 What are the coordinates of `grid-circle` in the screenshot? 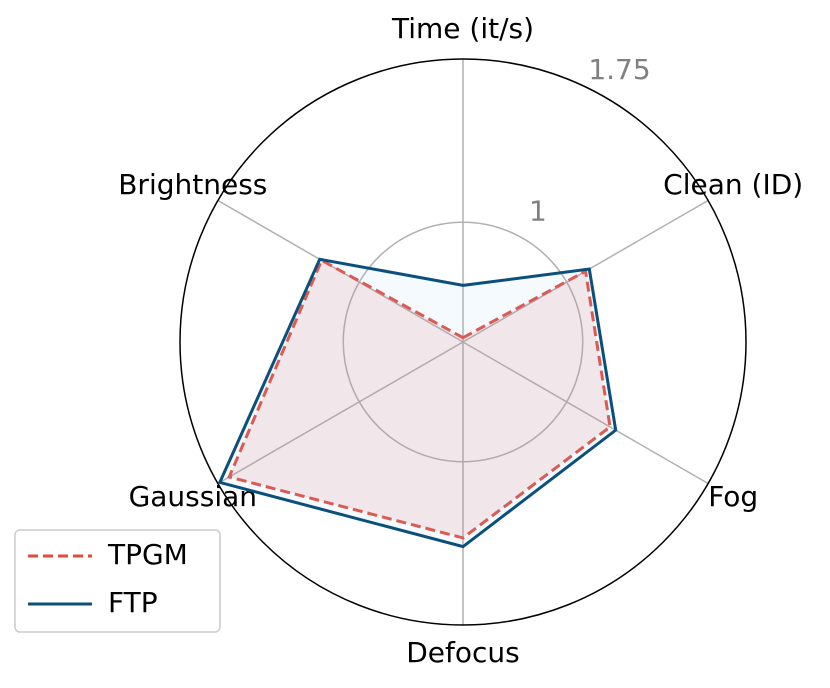 It's located at (463, 342).